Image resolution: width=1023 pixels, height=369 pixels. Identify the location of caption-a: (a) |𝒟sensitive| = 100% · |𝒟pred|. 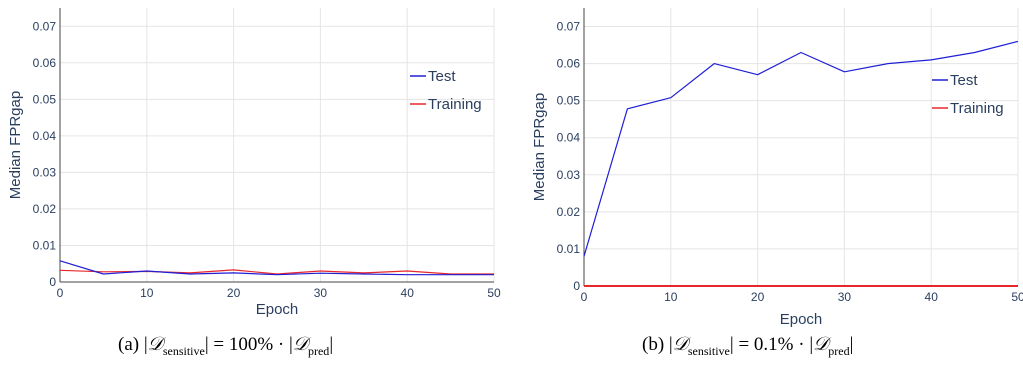
(226, 346).